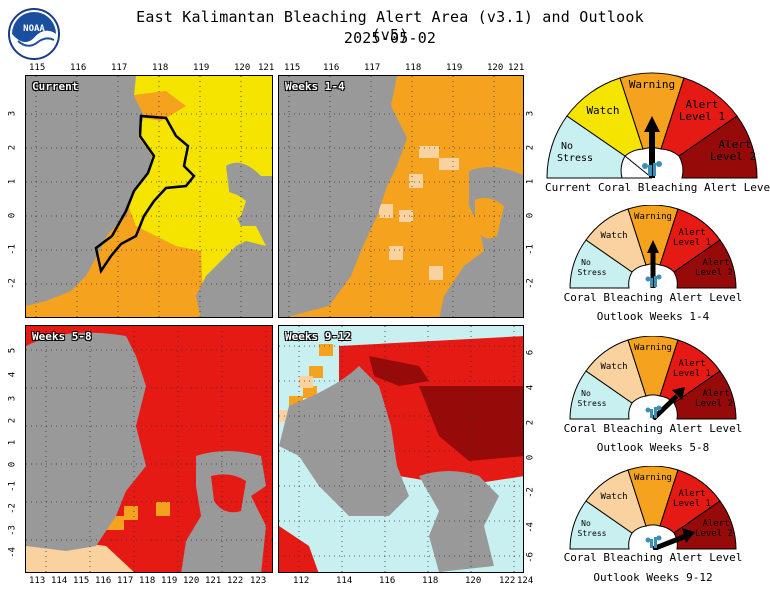 The image size is (770, 600). I want to click on panel-label-current: Current, so click(55, 86).